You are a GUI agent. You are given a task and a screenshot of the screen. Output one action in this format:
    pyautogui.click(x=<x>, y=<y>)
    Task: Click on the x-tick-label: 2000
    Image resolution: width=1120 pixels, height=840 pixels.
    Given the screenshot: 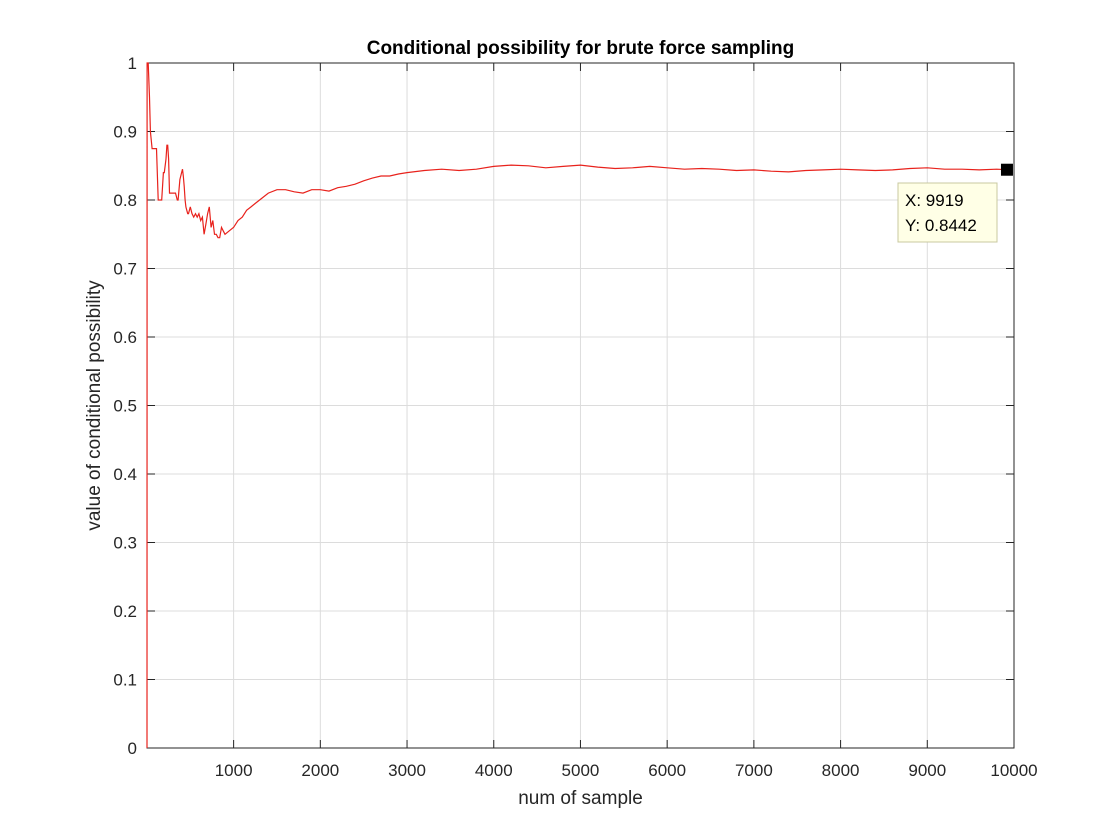 What is the action you would take?
    pyautogui.click(x=320, y=770)
    